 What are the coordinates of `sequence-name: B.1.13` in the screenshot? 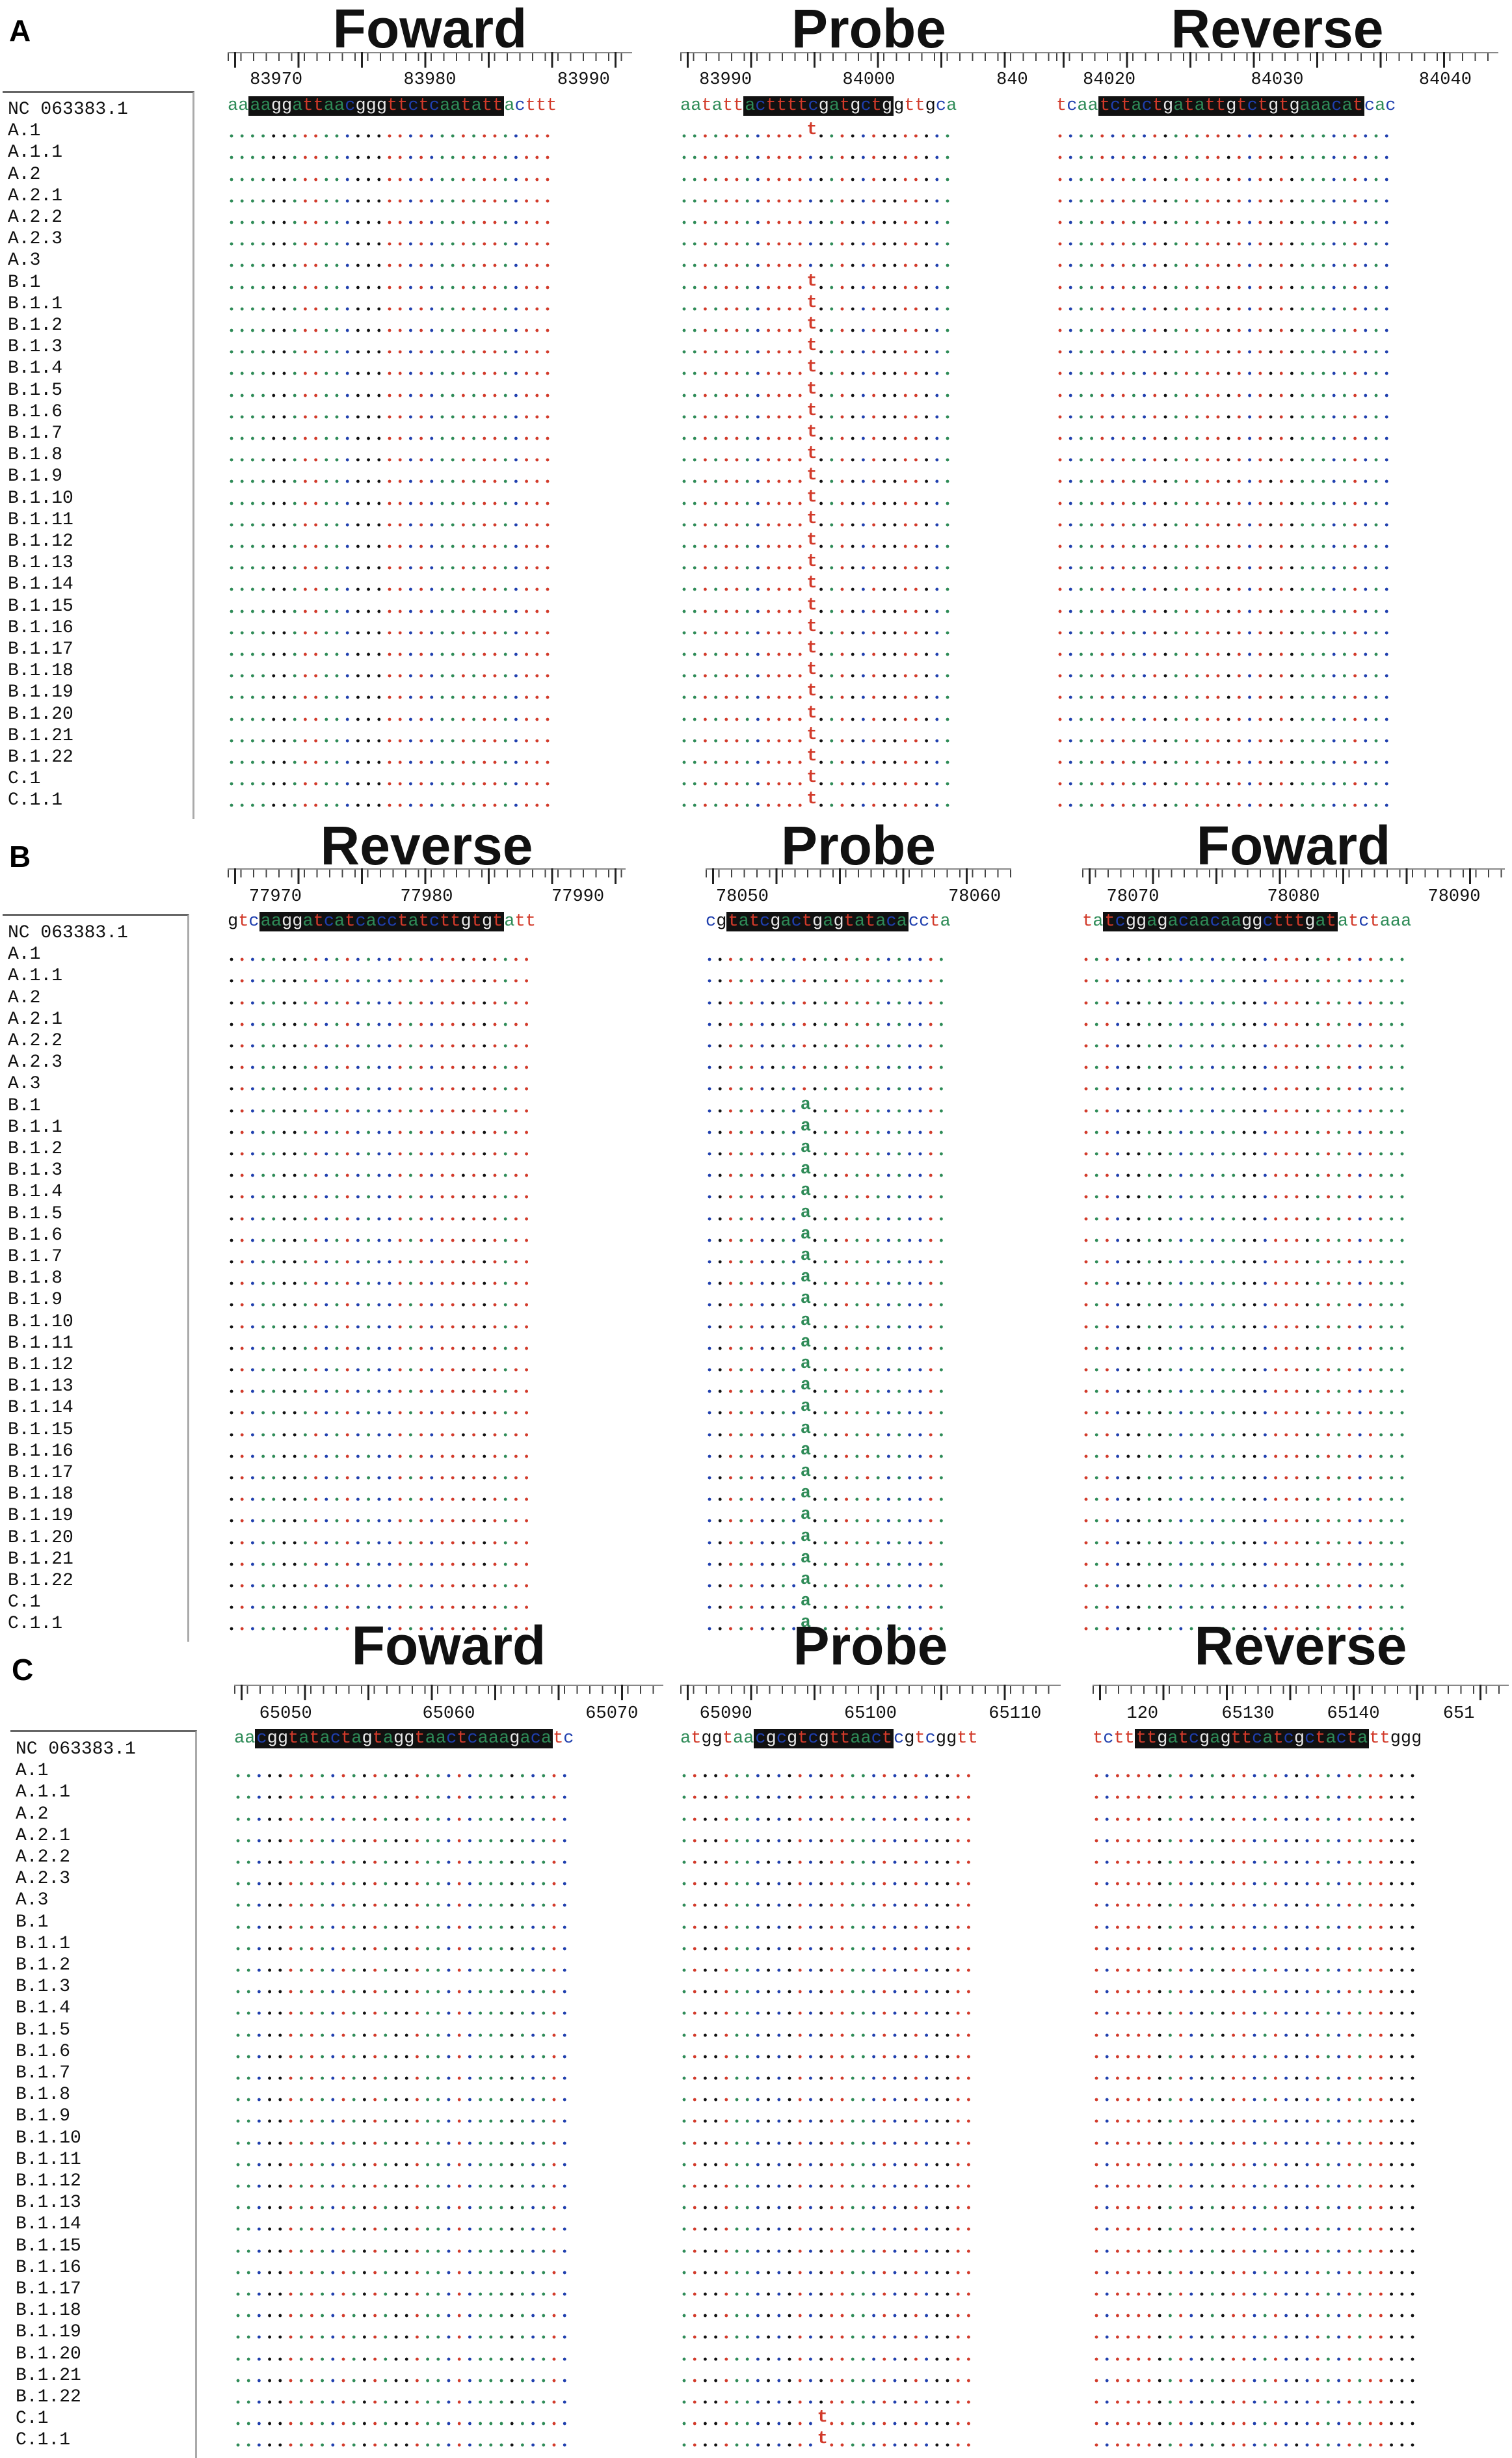 It's located at (48, 2203).